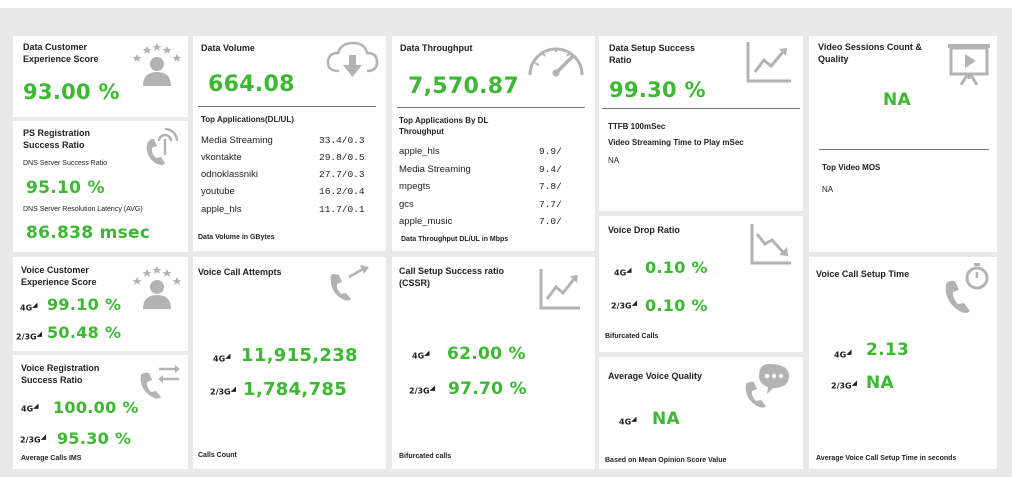  Describe the element at coordinates (71, 92) in the screenshot. I see `data-customer-score-value: 93.00 %` at that location.